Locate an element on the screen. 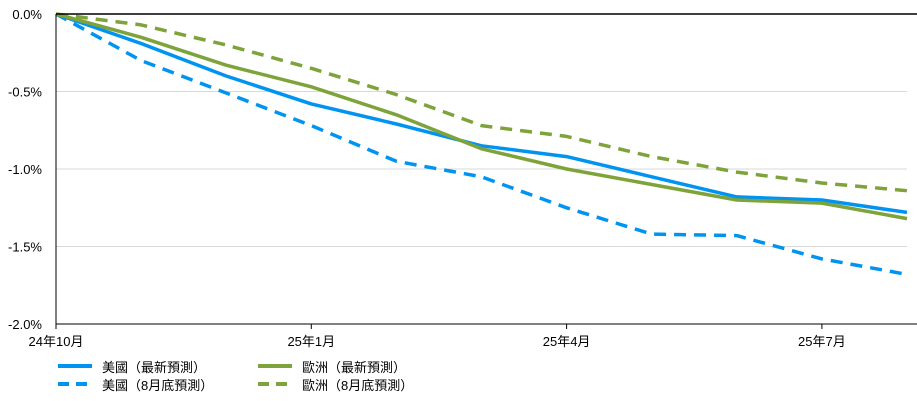 This screenshot has height=401, width=917. legend-item-us-august: 美國（8月底預測） is located at coordinates (135, 384).